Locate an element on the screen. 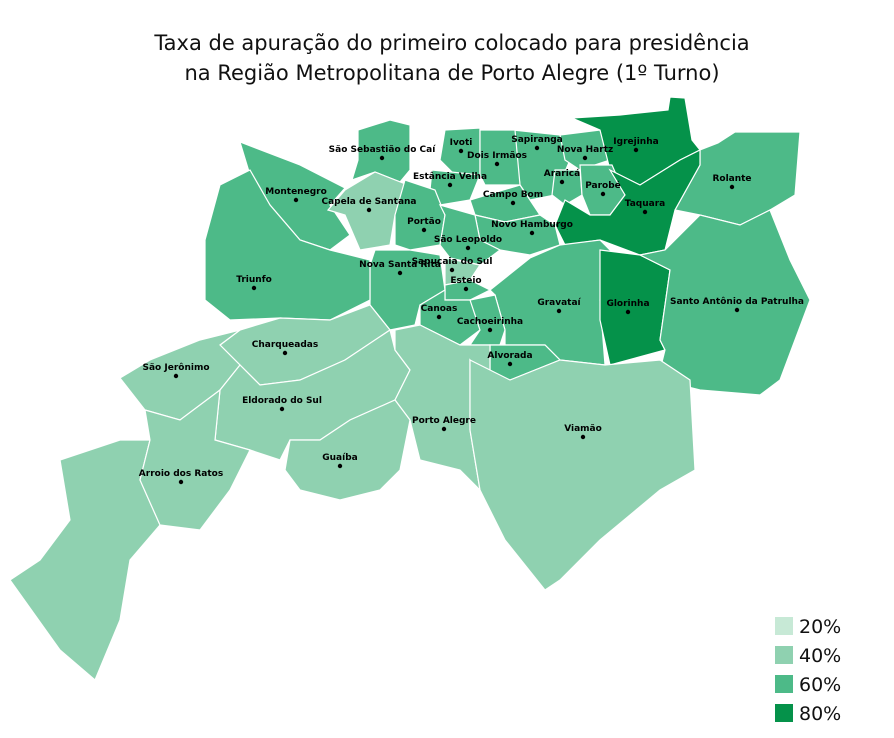 The image size is (894, 738). city-label: Guaíba is located at coordinates (339, 458).